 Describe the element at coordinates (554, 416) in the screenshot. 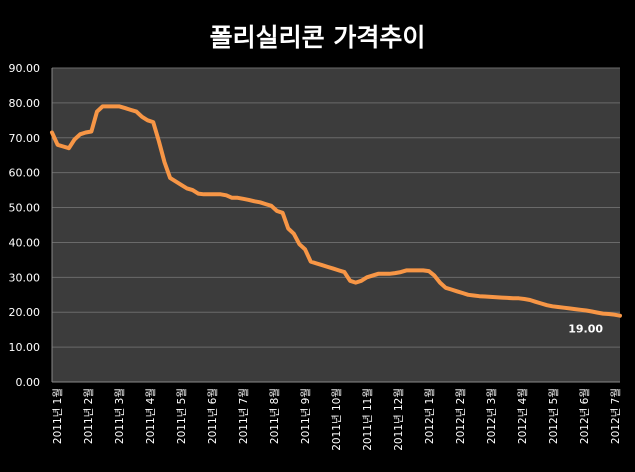

I see `x-tick-label: 2012년 5월` at that location.